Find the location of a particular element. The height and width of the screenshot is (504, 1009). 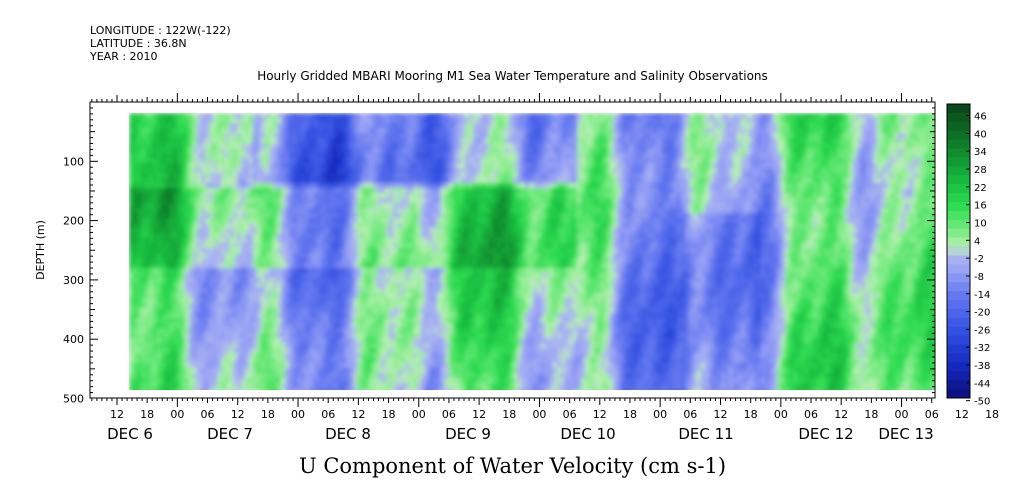

colorbar-label: -32 is located at coordinates (982, 348).